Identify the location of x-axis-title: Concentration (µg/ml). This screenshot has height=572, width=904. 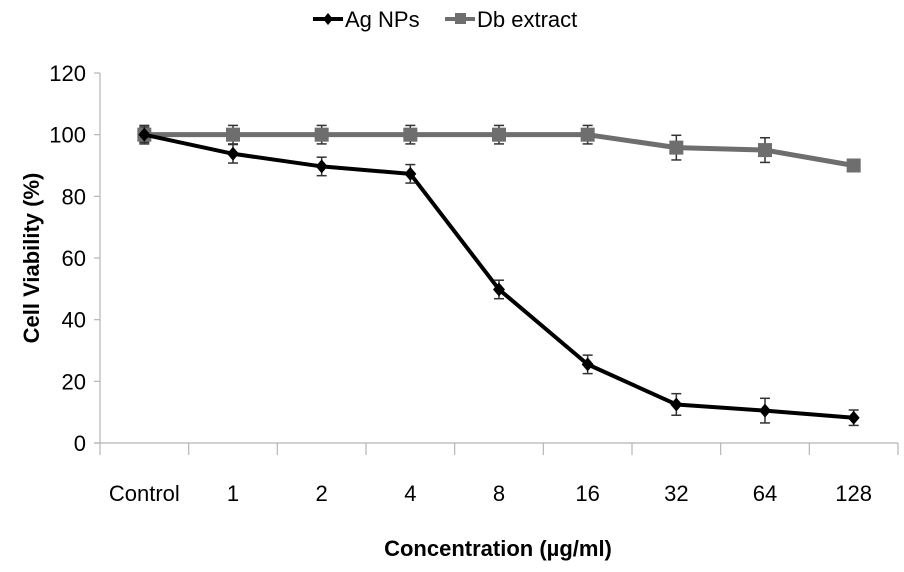
(498, 548).